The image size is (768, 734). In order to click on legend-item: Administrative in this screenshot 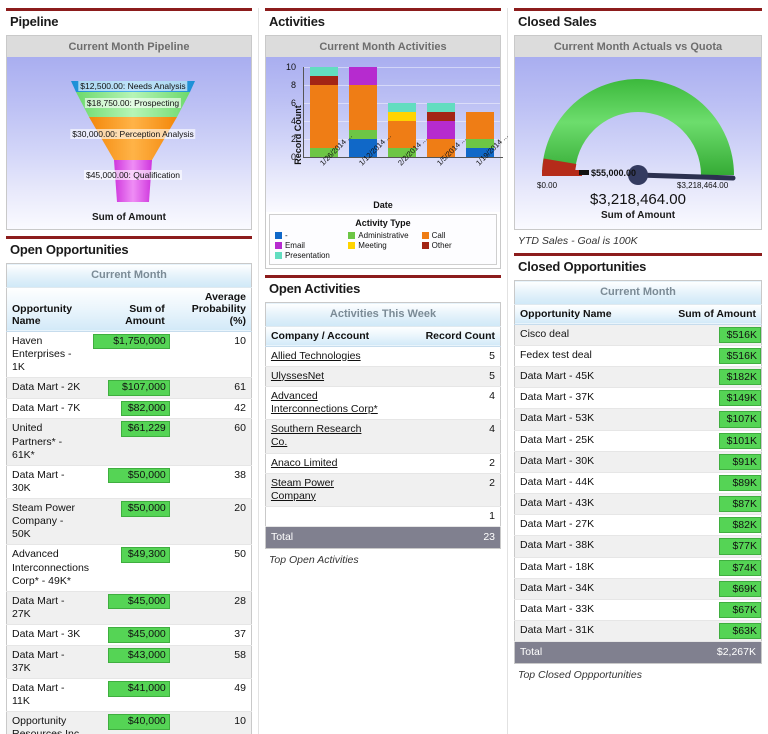, I will do `click(382, 235)`.